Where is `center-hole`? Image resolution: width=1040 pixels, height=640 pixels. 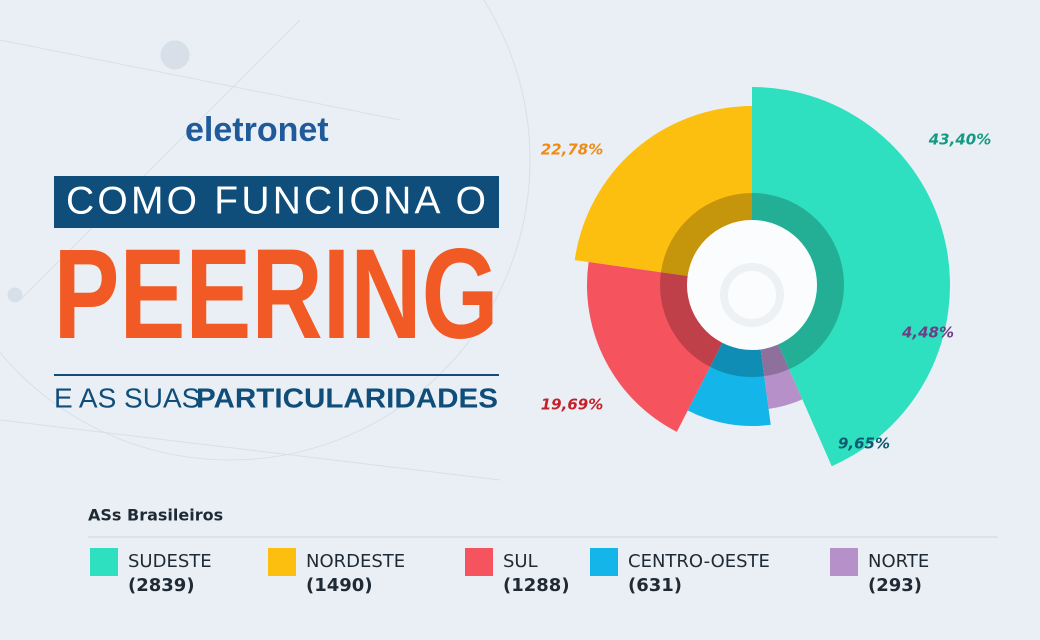
center-hole is located at coordinates (752, 285).